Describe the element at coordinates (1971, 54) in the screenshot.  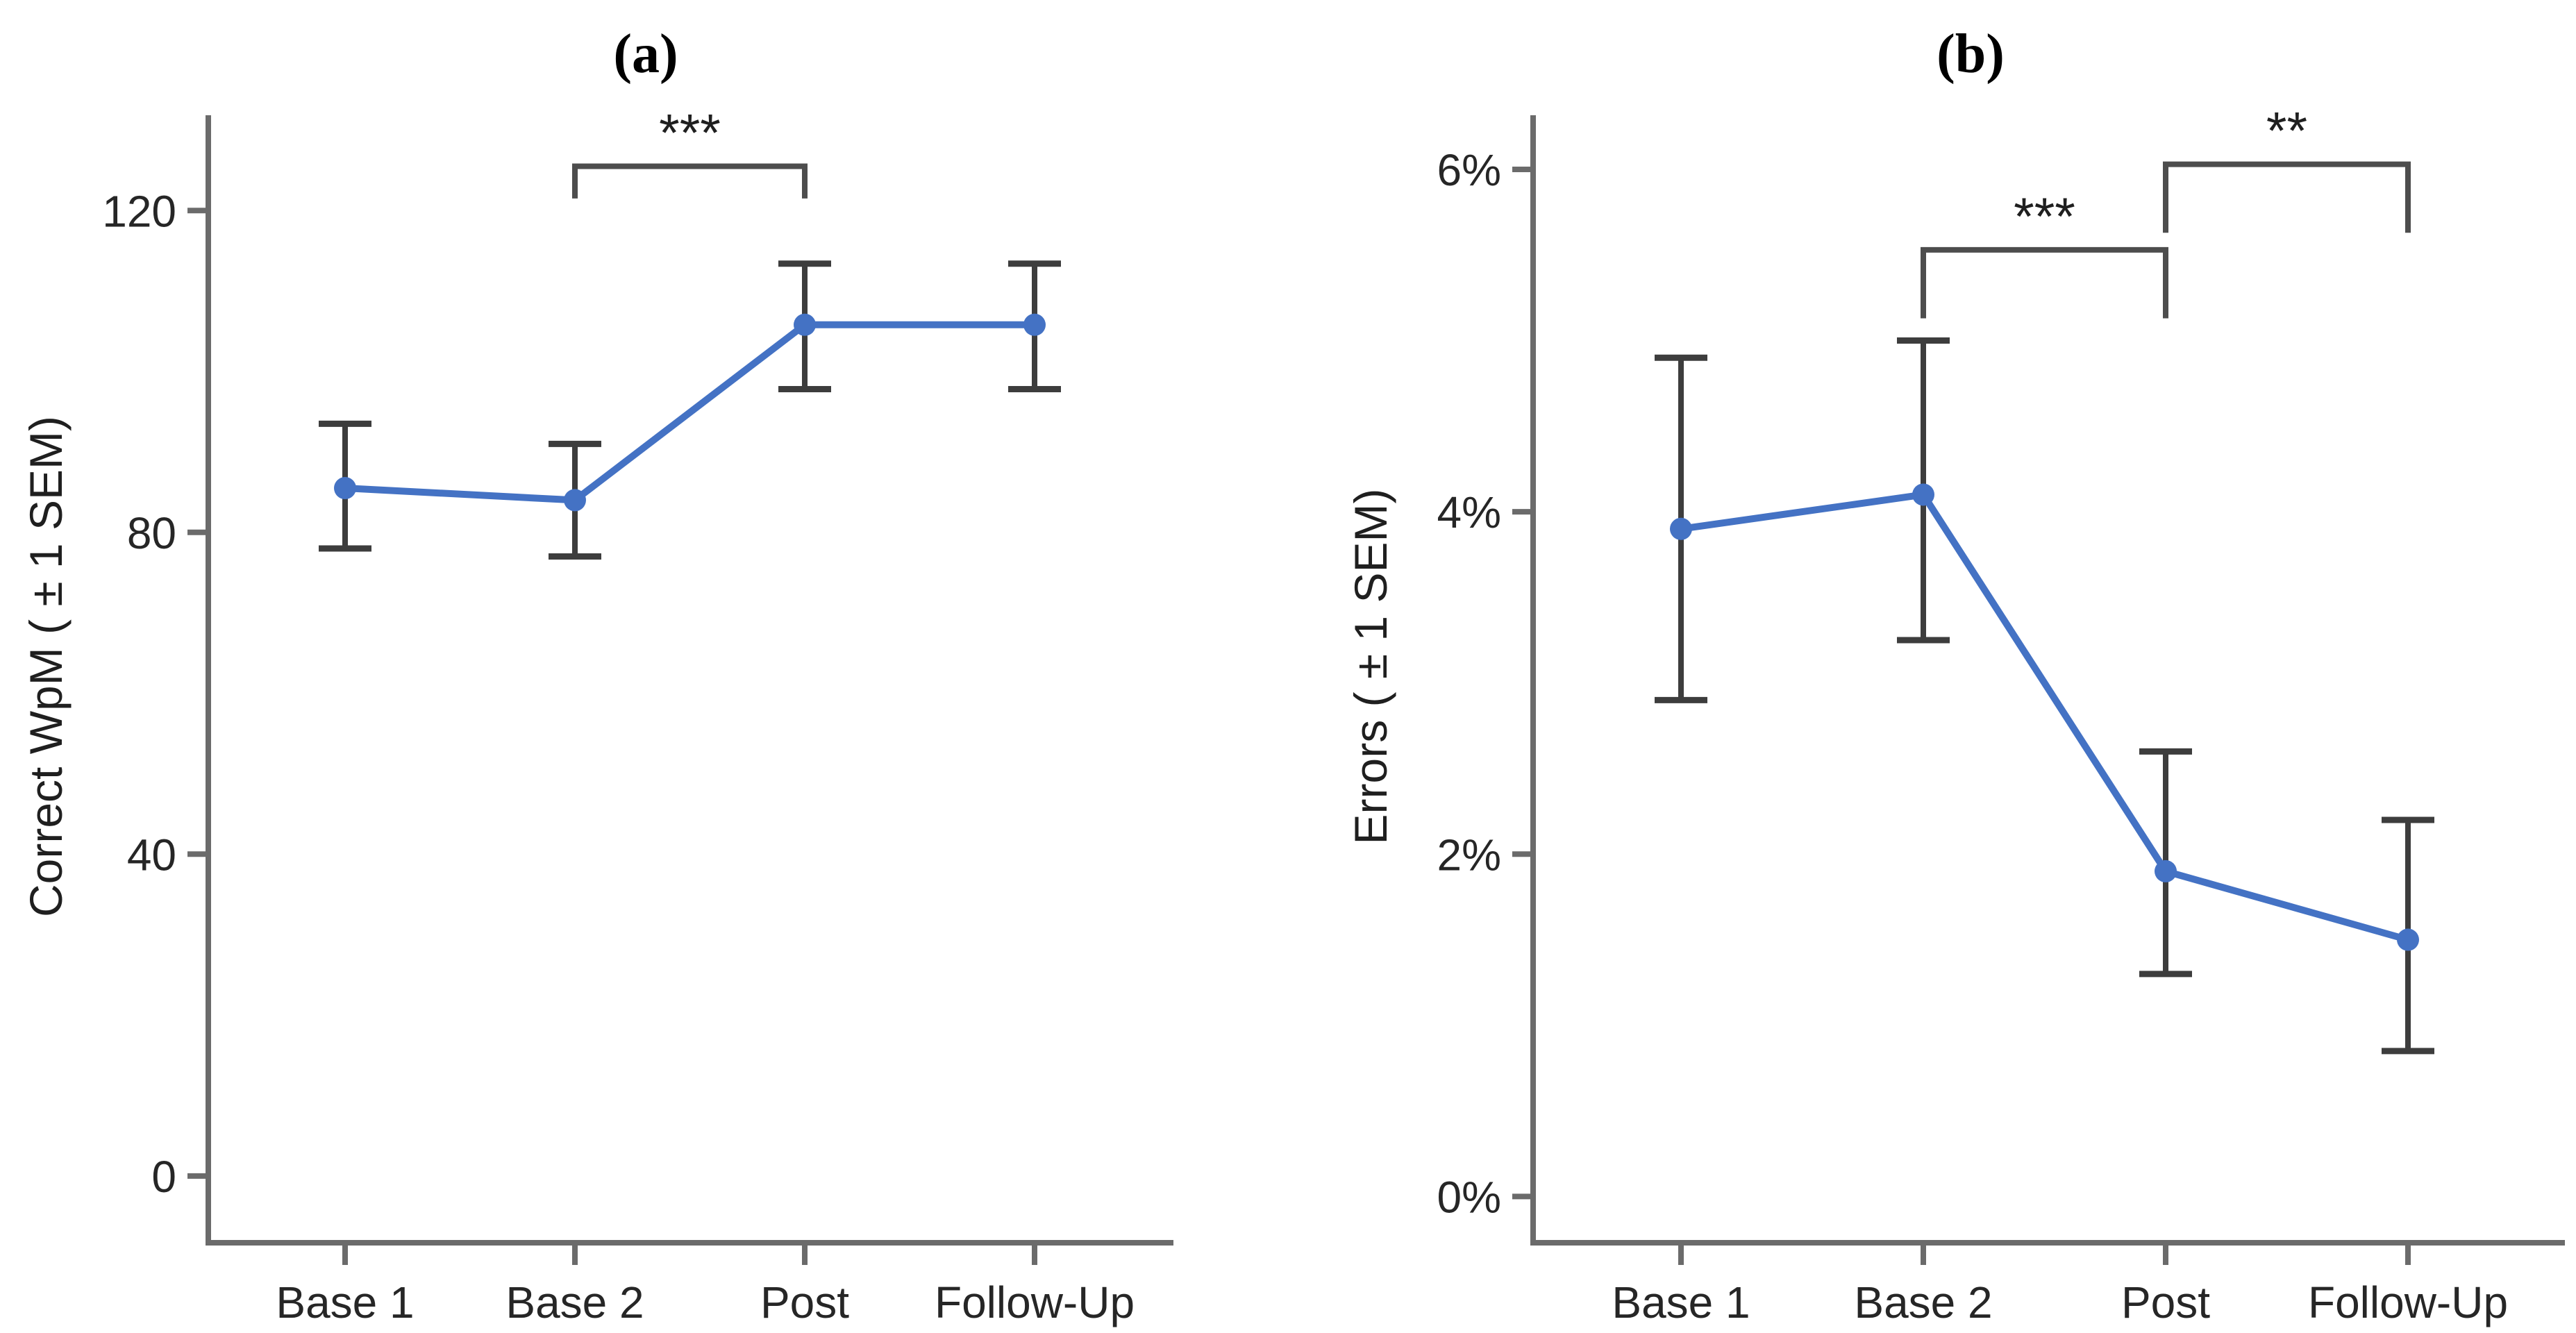
I see `panel-b-title: (b)` at that location.